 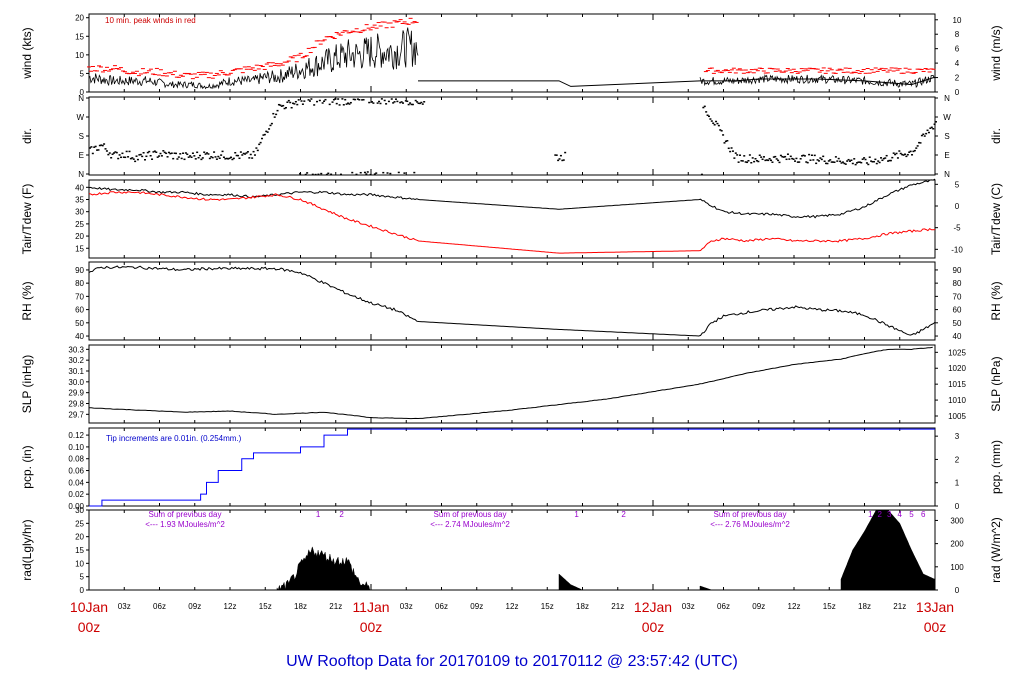 I want to click on x-tick-label: 03z, so click(x=688, y=606).